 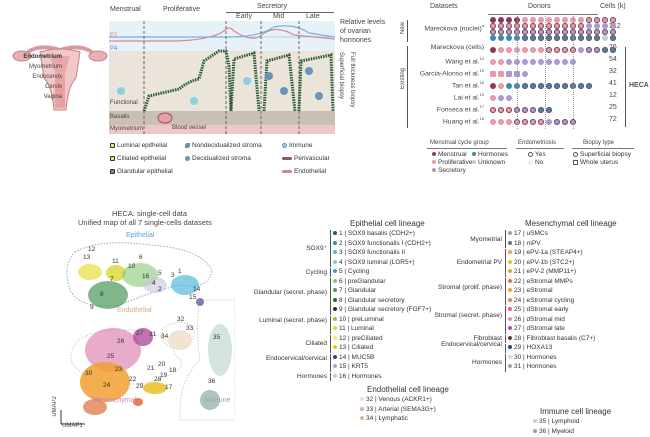 What do you see at coordinates (457, 47) in the screenshot?
I see `dataset-name: Mareckova (cells)` at bounding box center [457, 47].